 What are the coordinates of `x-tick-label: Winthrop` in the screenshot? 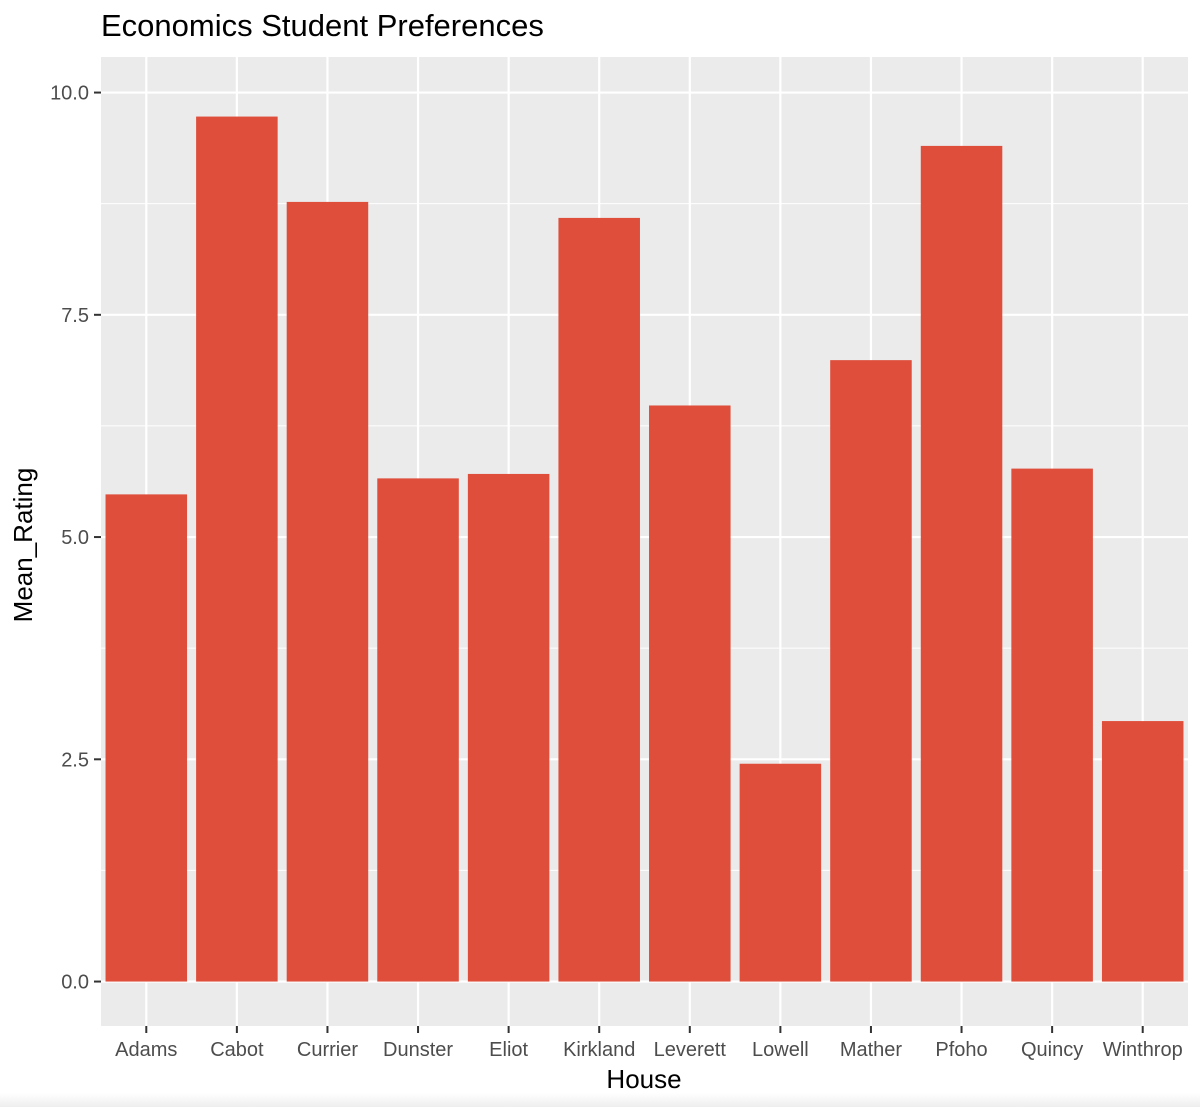 It's located at (1143, 1050).